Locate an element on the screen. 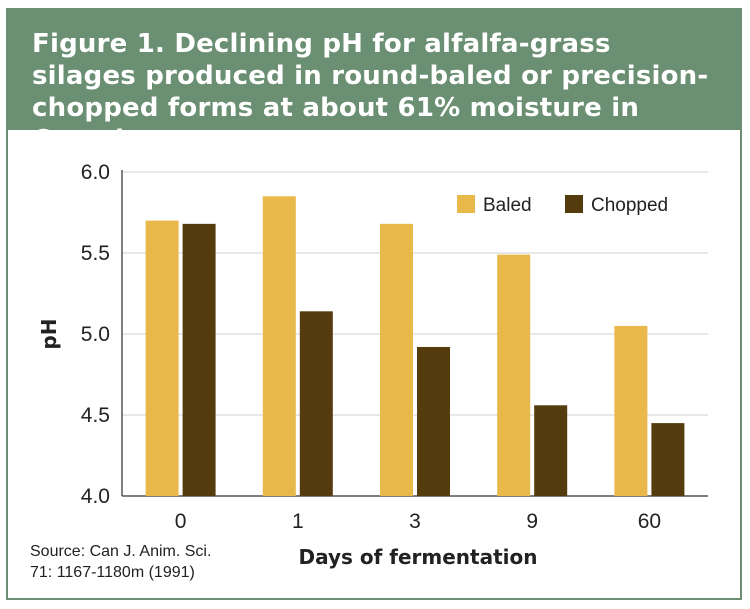 This screenshot has height=609, width=750. legend-swatch-baled is located at coordinates (466, 204).